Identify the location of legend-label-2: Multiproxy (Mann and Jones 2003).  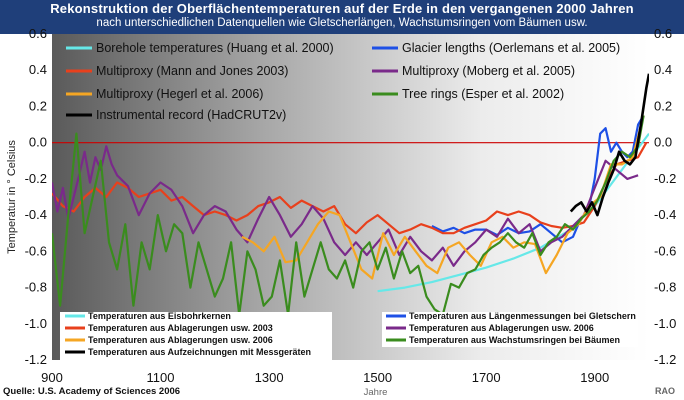
(192, 71).